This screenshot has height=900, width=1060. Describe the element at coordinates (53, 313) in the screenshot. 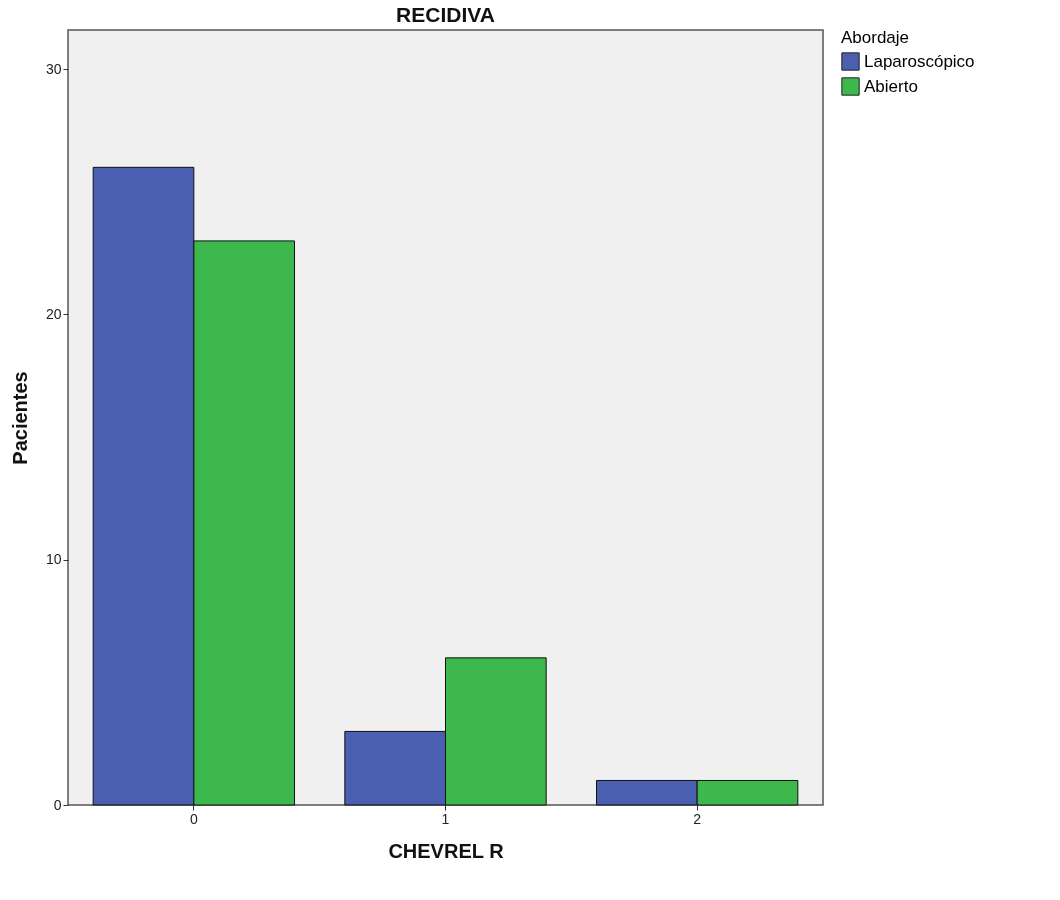

I see `y-tick-label: 20` at that location.